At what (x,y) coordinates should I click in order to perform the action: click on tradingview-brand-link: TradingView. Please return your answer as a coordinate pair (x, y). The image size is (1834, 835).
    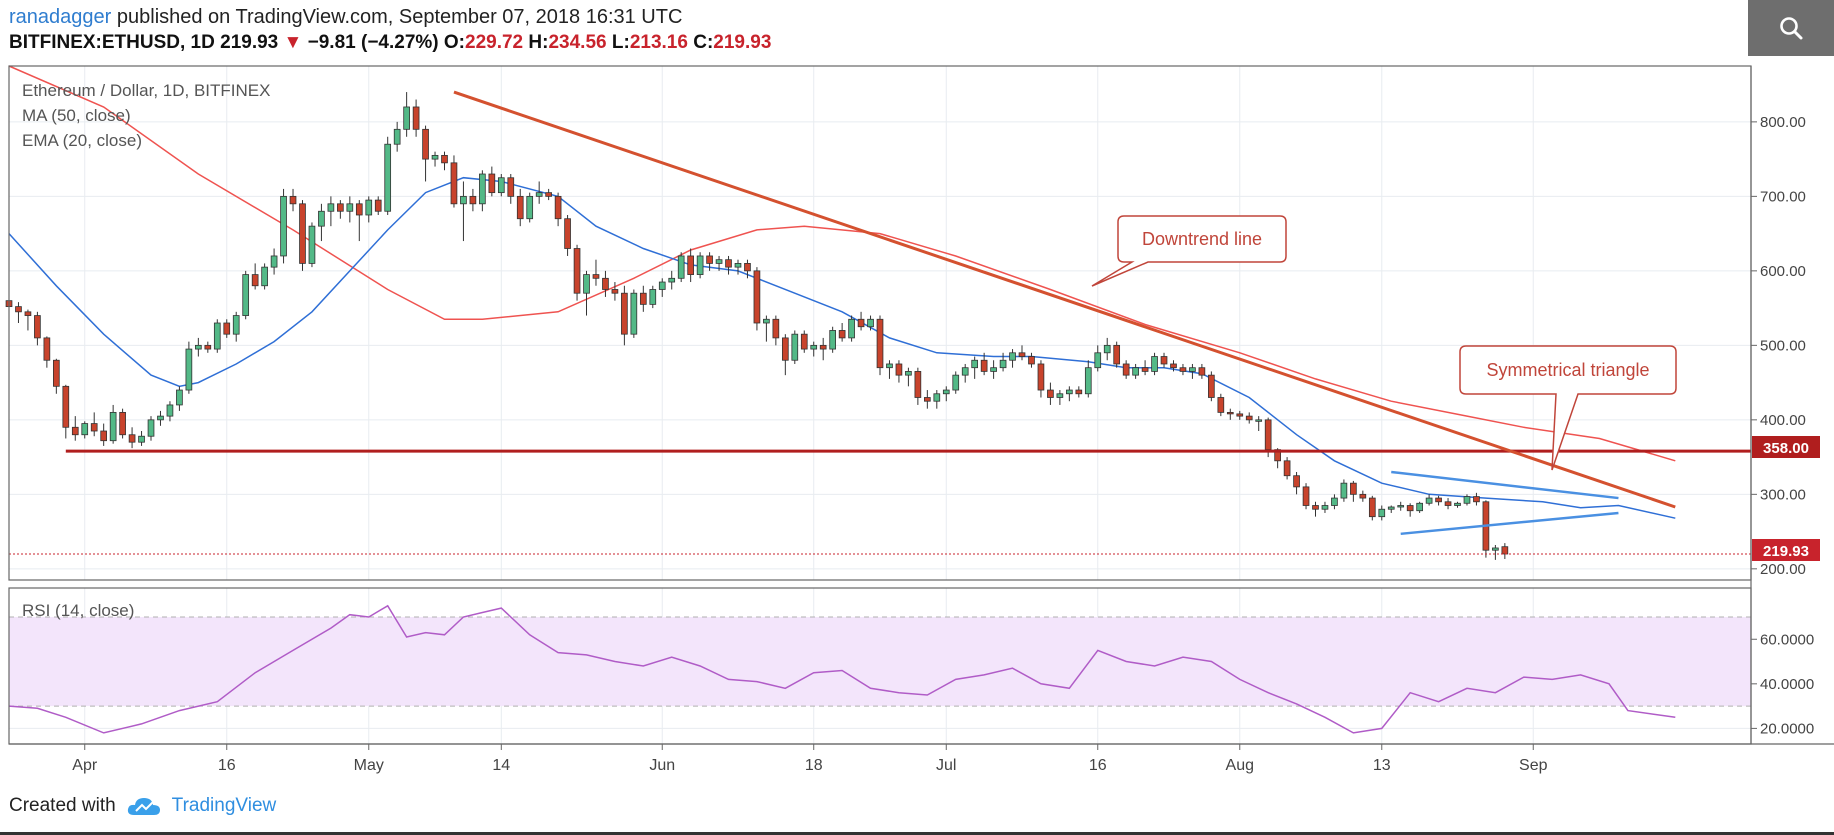
    Looking at the image, I should click on (224, 805).